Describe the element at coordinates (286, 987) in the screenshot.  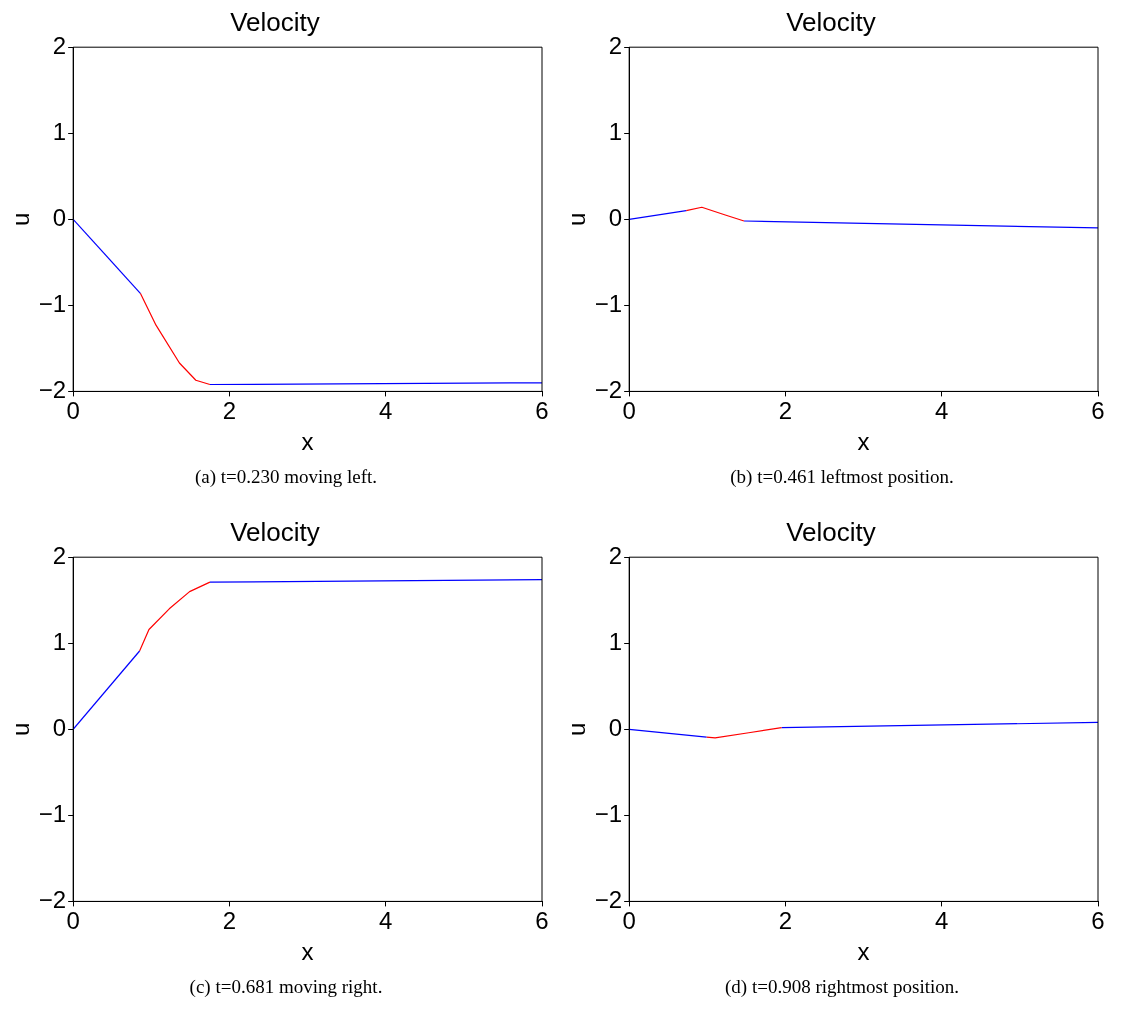
I see `text: (c) t=0.681 moving right.` at that location.